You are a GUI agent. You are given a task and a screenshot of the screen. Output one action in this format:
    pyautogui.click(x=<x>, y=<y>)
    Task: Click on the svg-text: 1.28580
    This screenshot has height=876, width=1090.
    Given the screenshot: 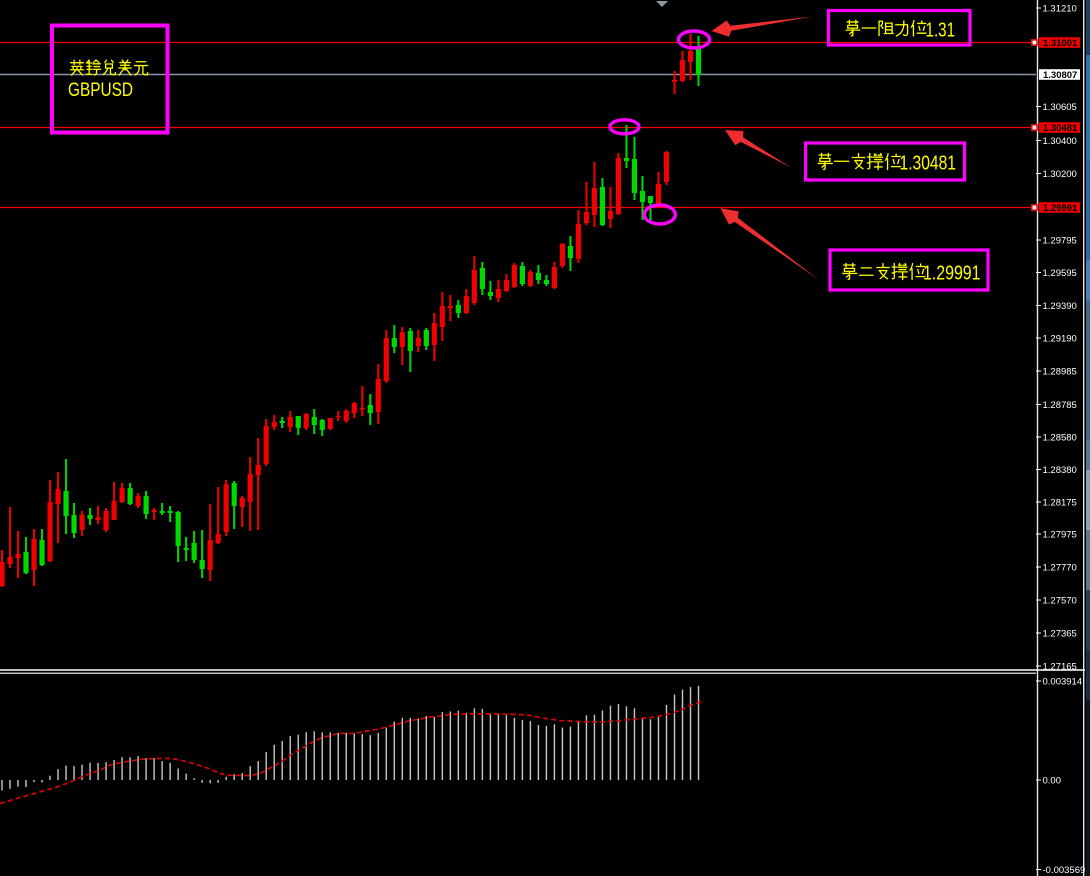 What is the action you would take?
    pyautogui.click(x=1060, y=437)
    